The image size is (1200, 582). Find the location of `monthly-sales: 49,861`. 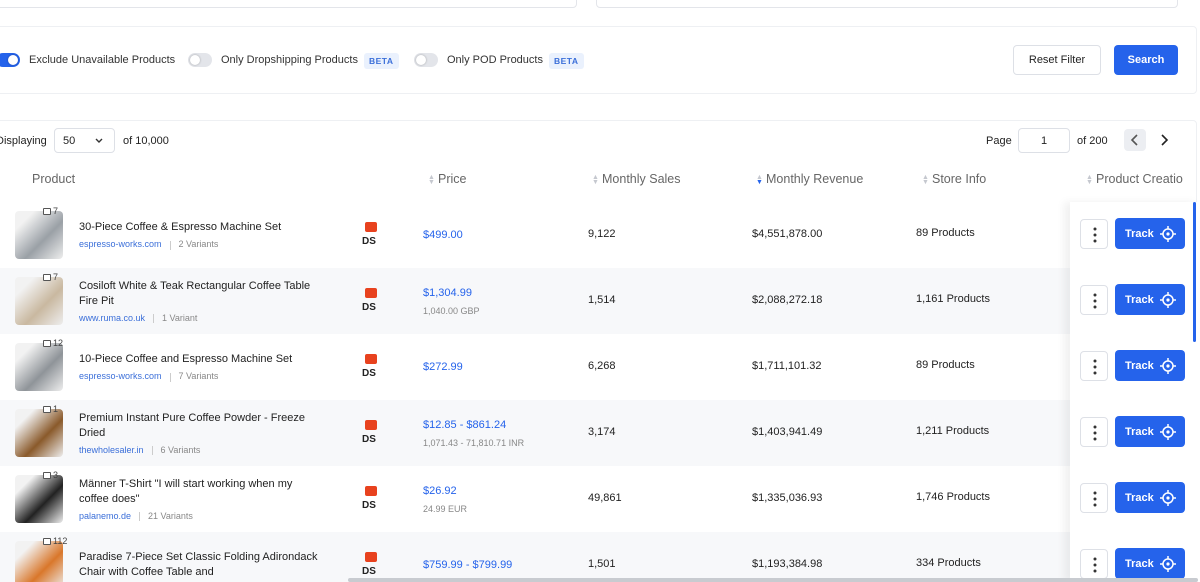

monthly-sales: 49,861 is located at coordinates (605, 498).